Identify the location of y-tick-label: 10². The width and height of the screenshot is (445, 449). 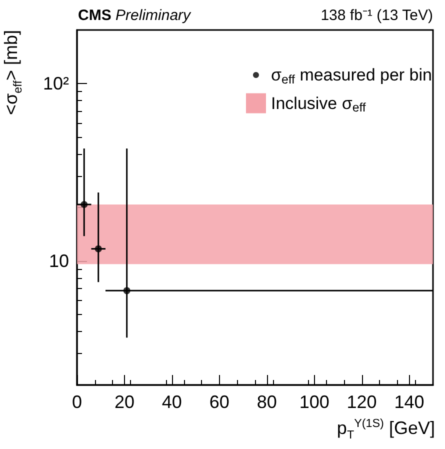
(56, 83).